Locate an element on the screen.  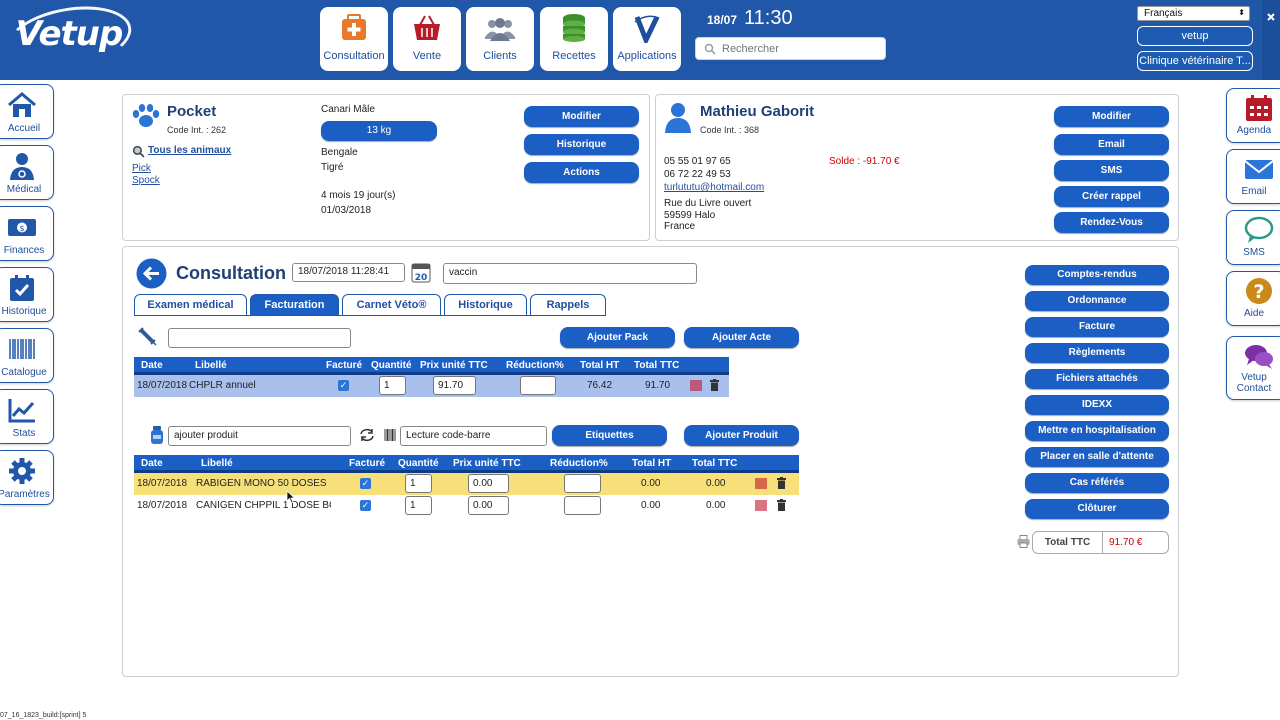
product-search-input: ajouter produit is located at coordinates (259, 436).